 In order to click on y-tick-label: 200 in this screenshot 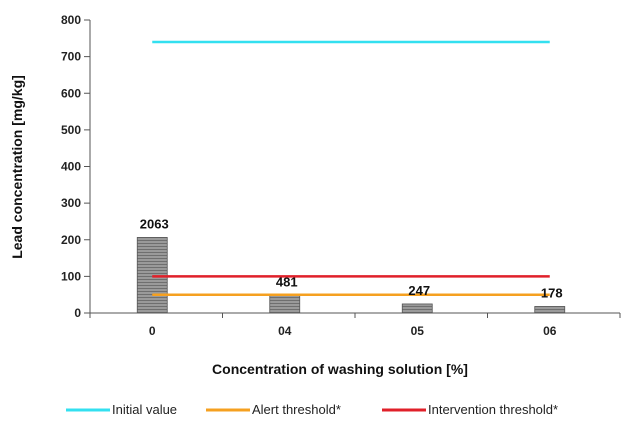, I will do `click(71, 240)`.